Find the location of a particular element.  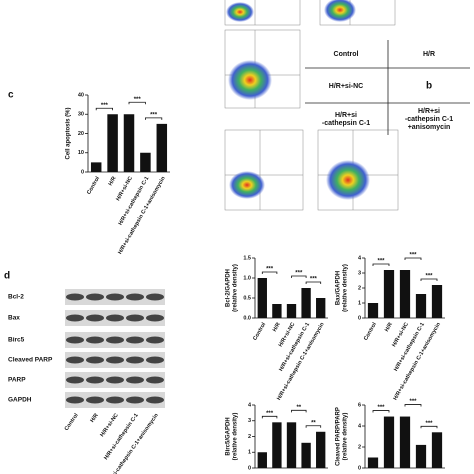

table-cell: +anisomycin is located at coordinates (429, 127).